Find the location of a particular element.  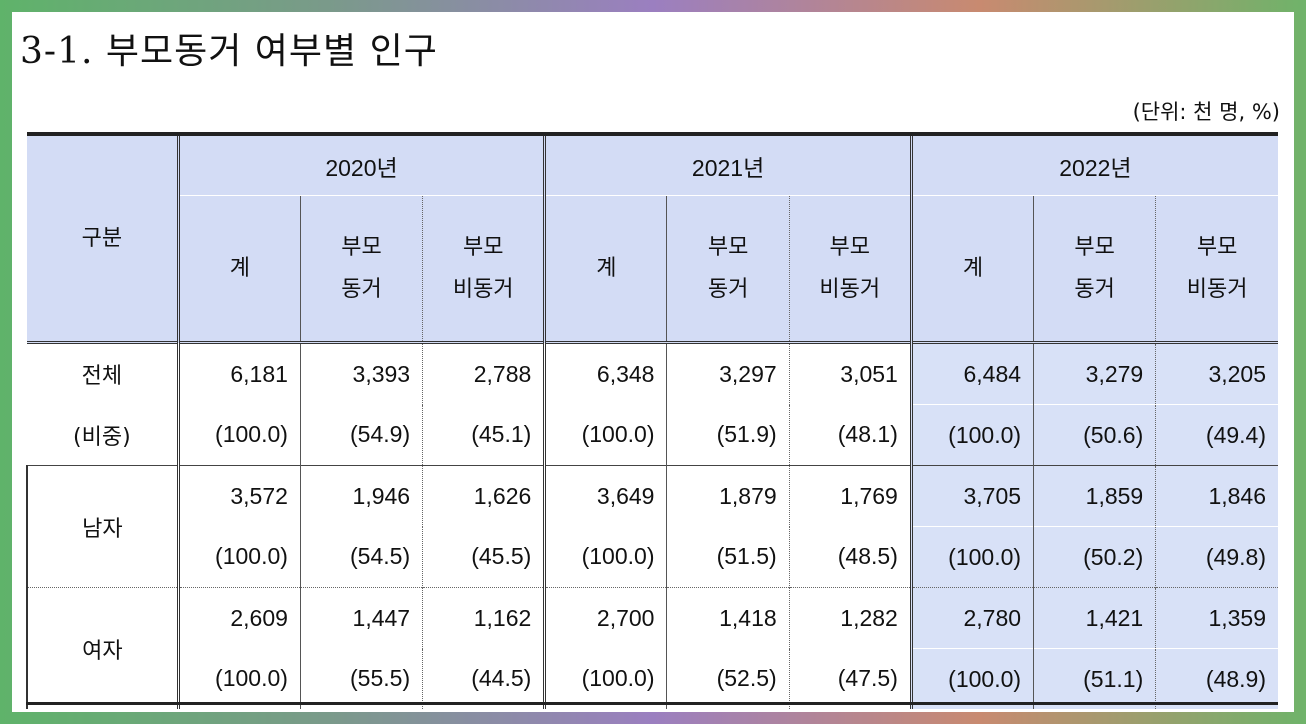

table-cell: (45.5) is located at coordinates (483, 557).